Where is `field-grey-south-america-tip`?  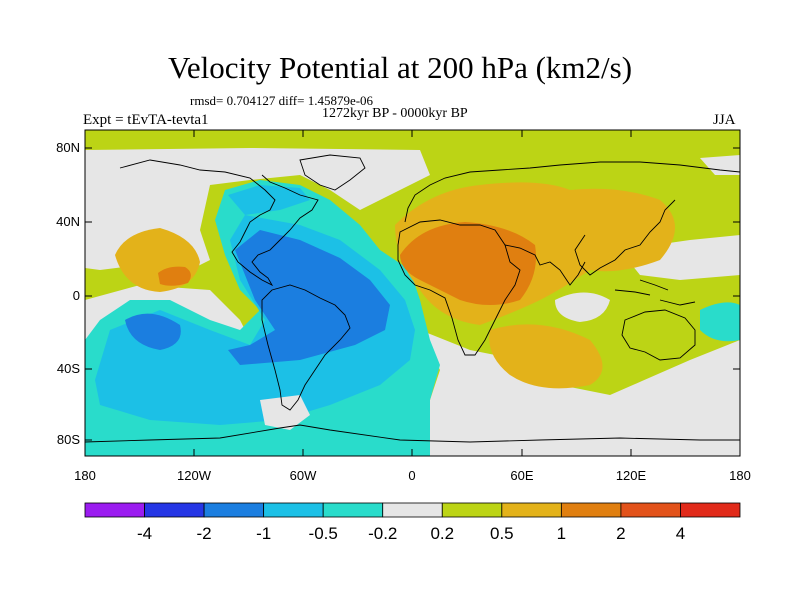
field-grey-south-america-tip is located at coordinates (285, 412).